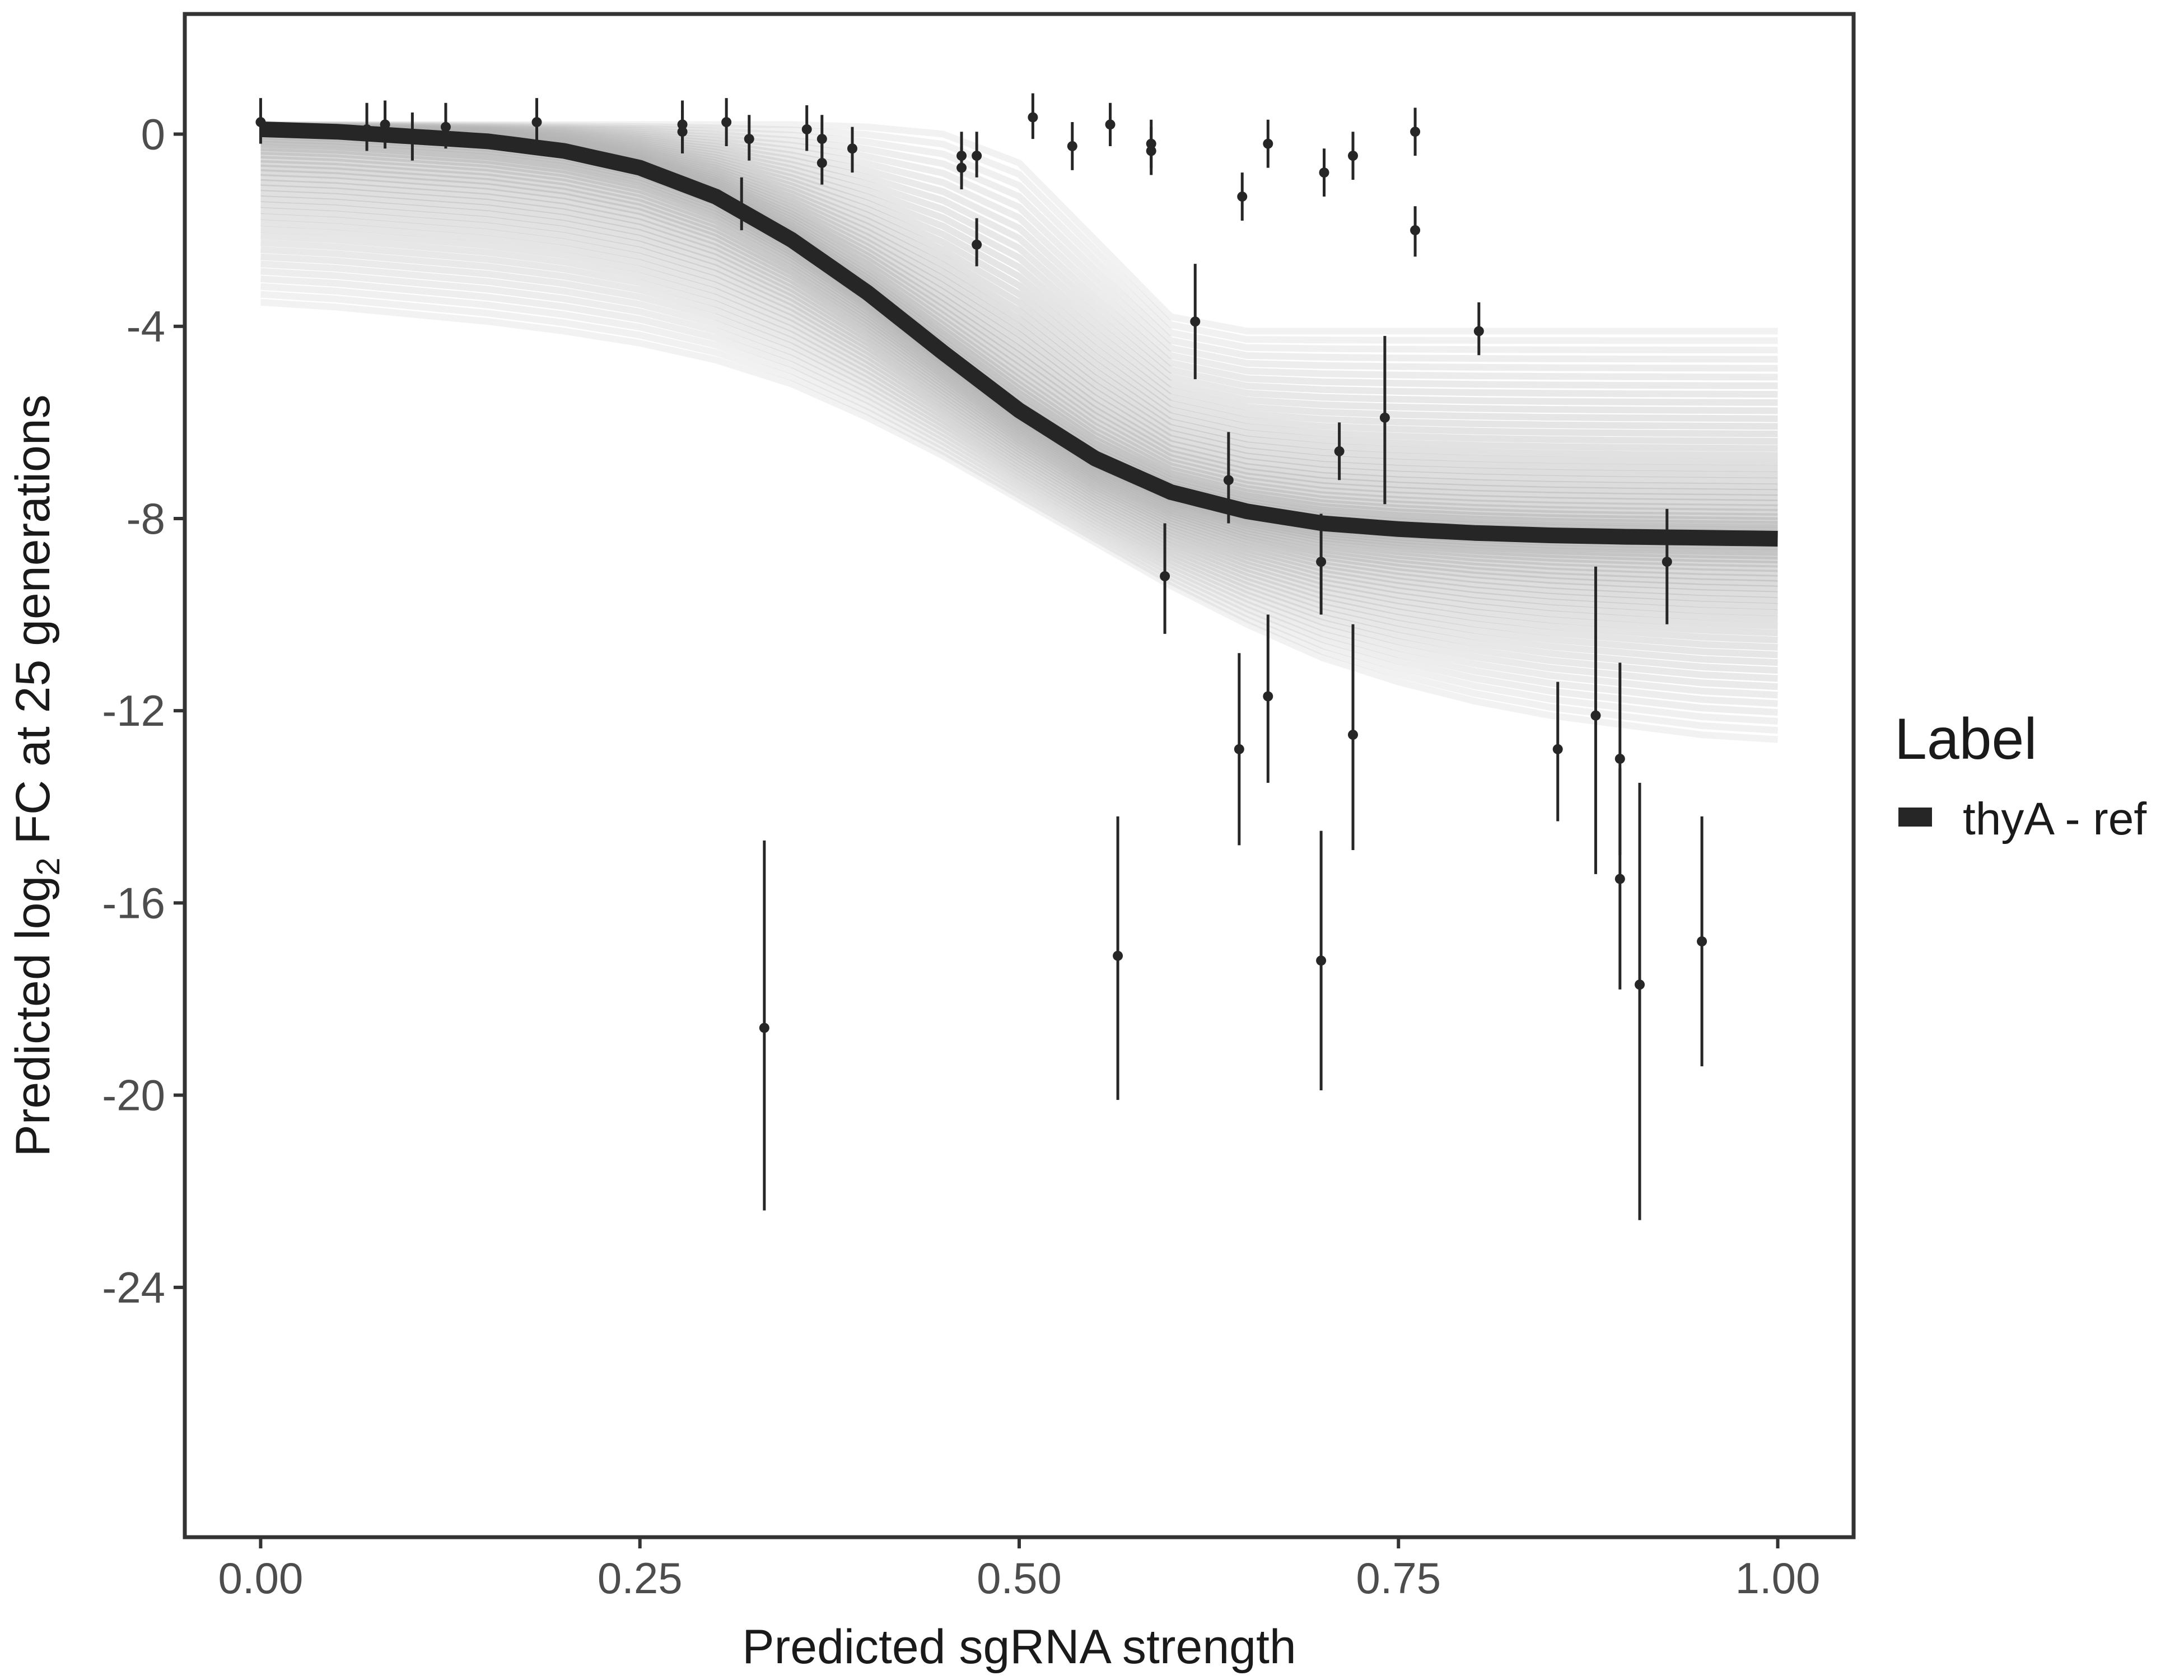 This screenshot has height=1680, width=2184. What do you see at coordinates (134, 1095) in the screenshot?
I see `y-tick-label: -20` at bounding box center [134, 1095].